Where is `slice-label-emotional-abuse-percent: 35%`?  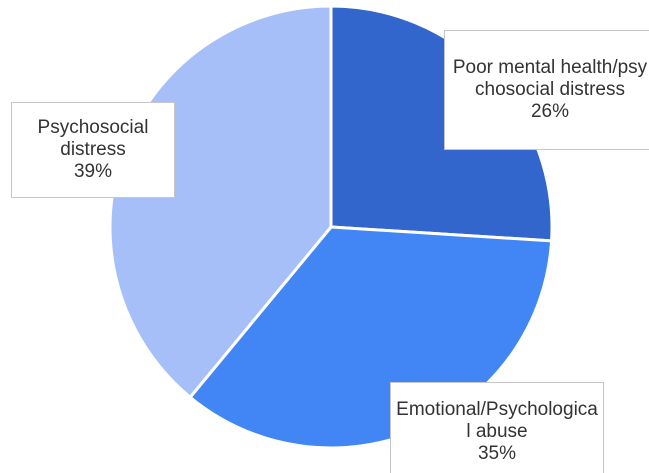
slice-label-emotional-abuse-percent: 35% is located at coordinates (497, 453).